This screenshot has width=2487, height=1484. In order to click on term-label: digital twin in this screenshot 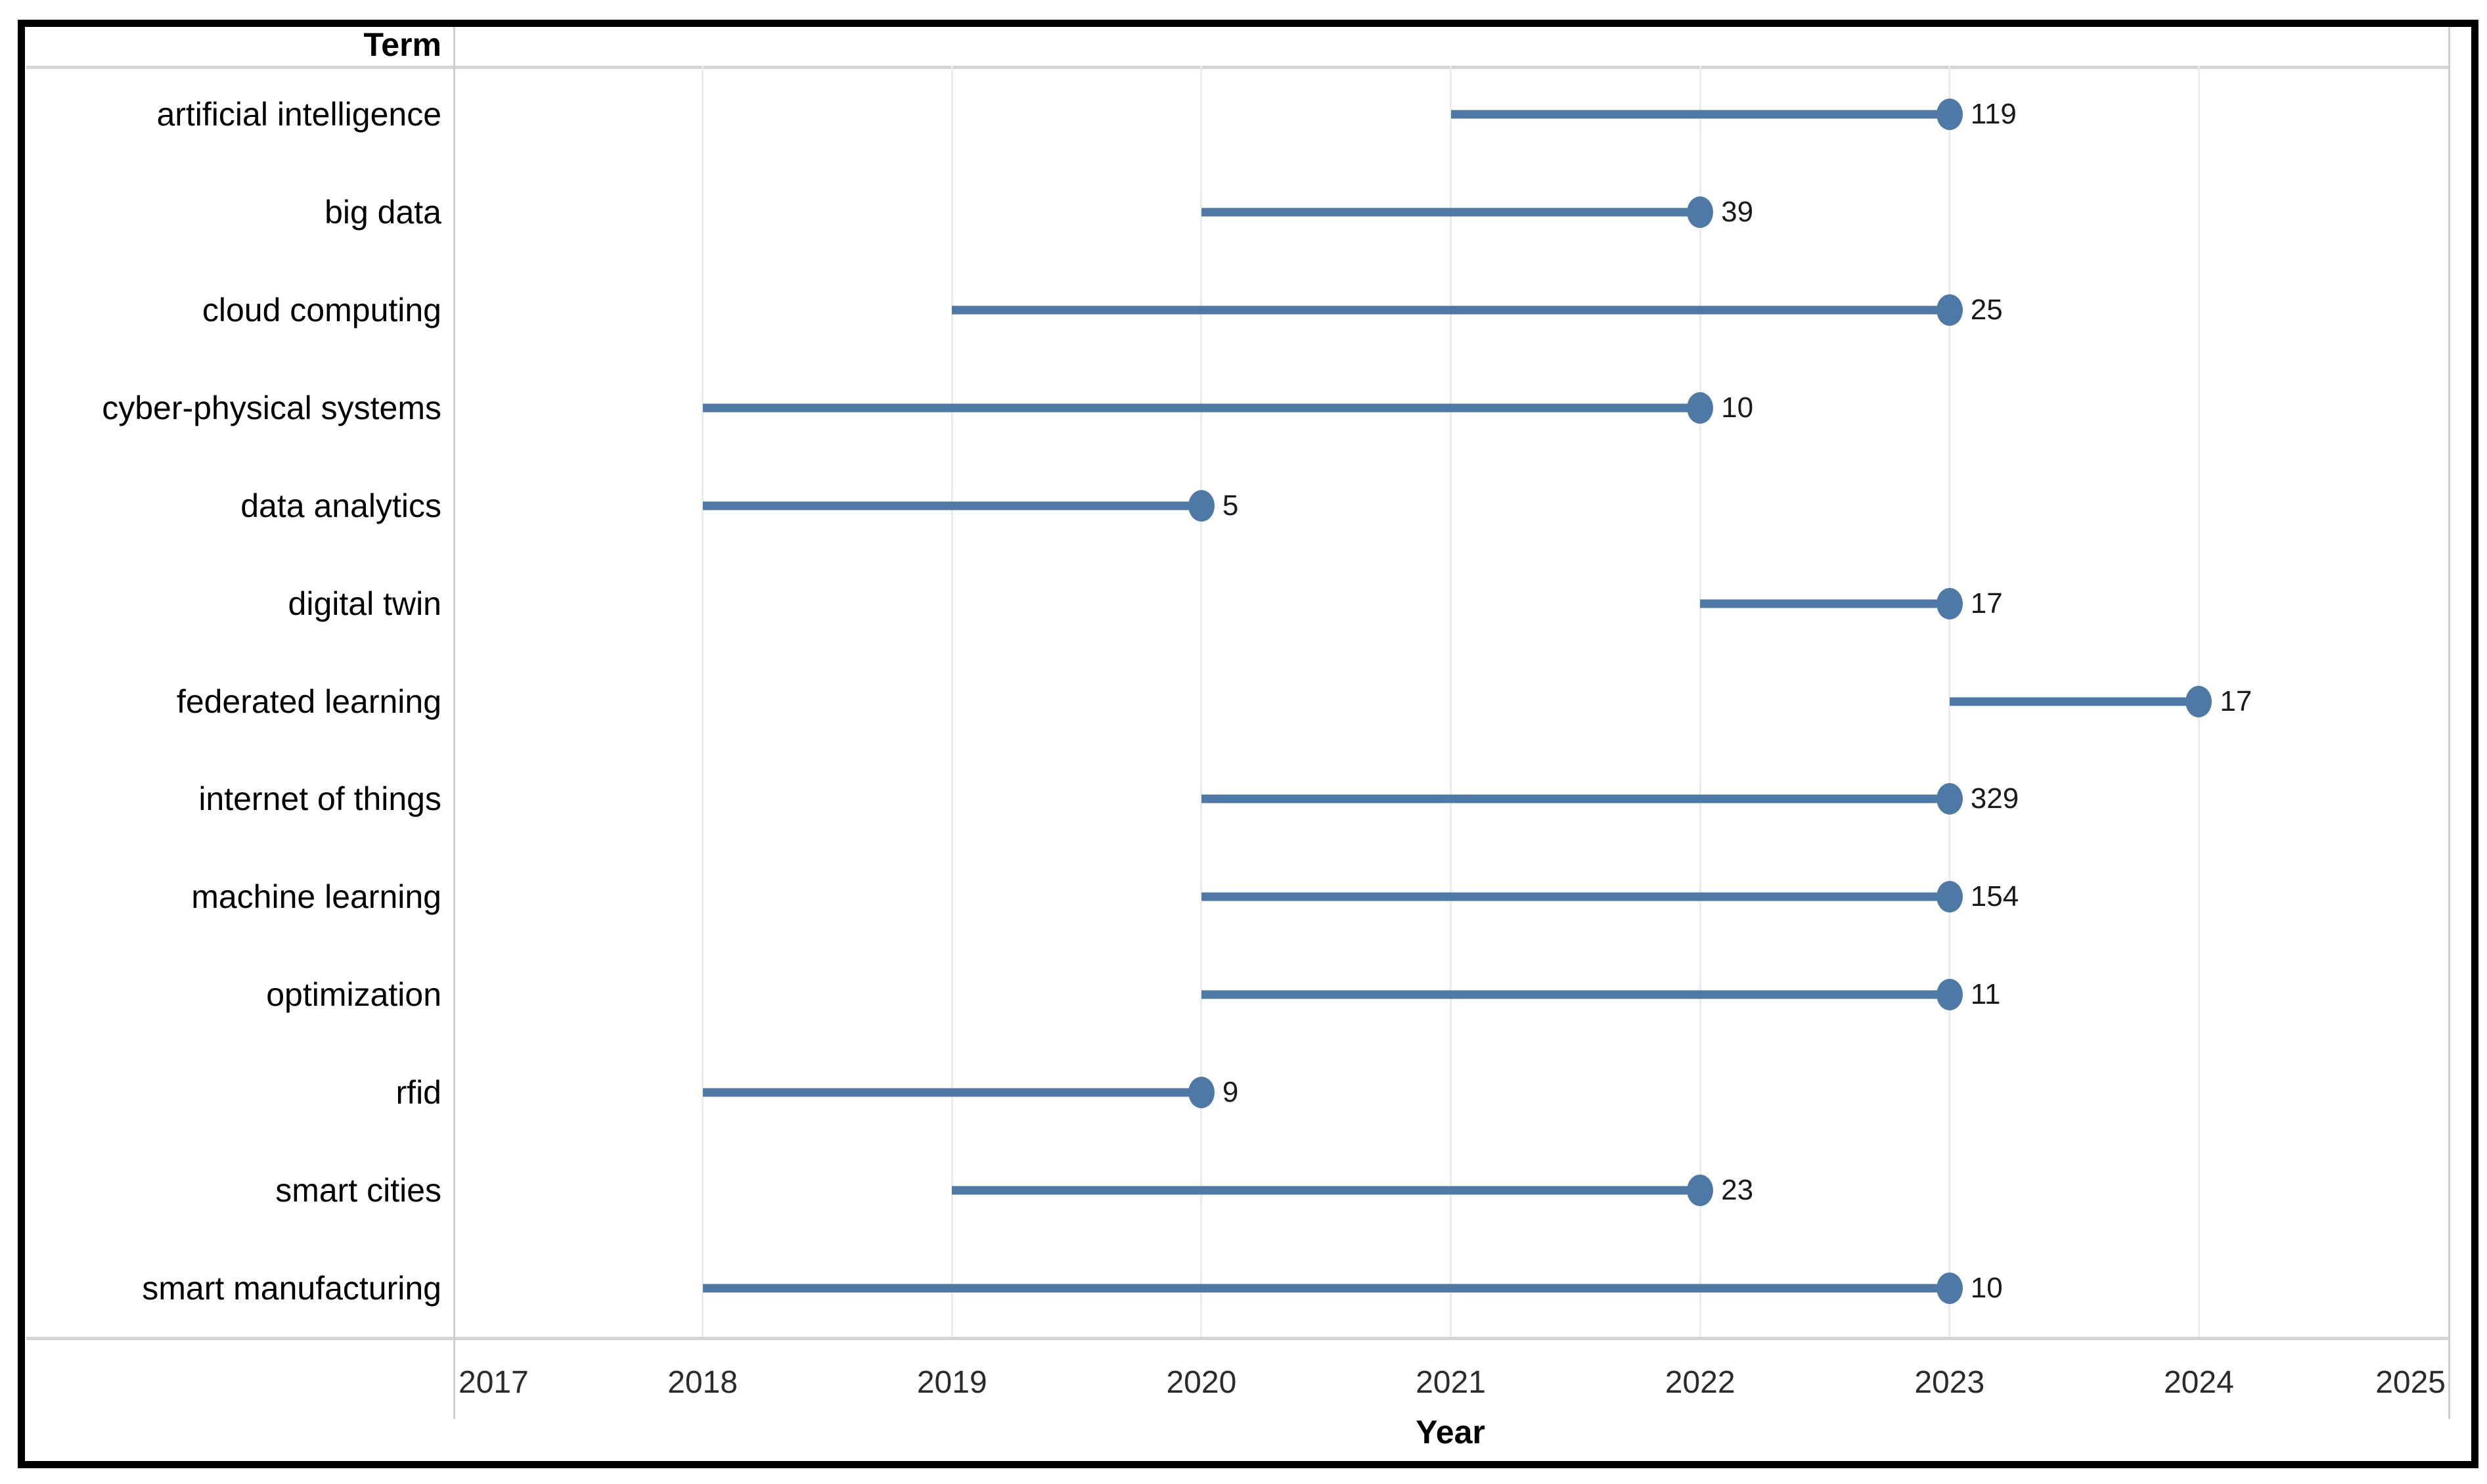, I will do `click(364, 603)`.